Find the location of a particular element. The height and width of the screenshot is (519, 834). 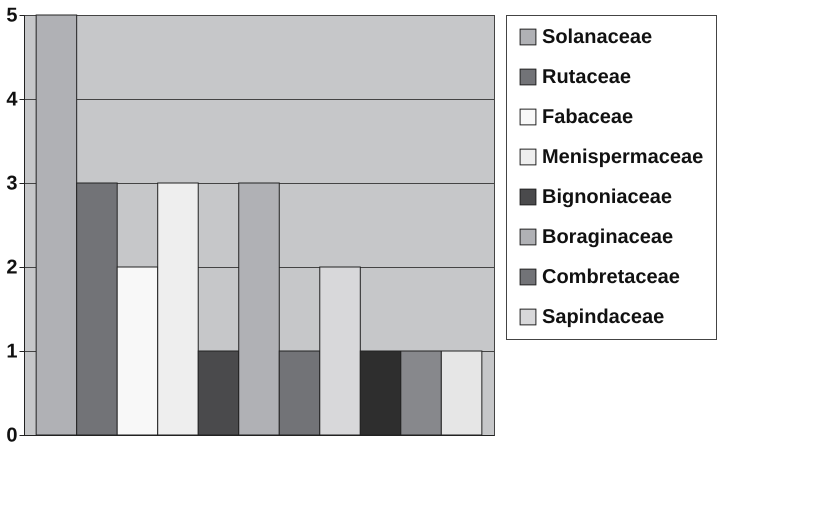

legend-label: Solanaceae is located at coordinates (597, 37).